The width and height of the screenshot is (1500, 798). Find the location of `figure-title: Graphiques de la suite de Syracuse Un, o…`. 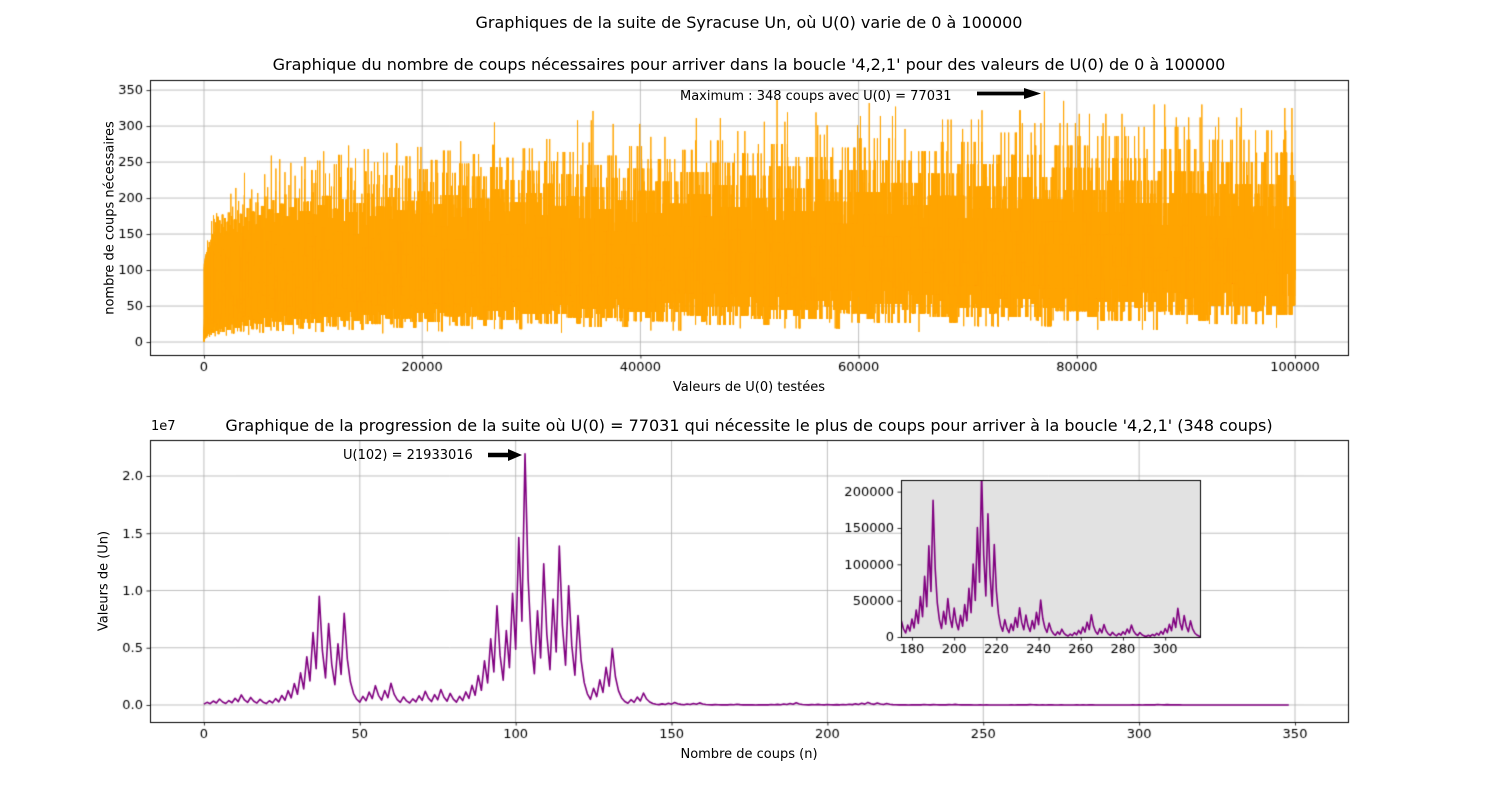

figure-title: Graphiques de la suite de Syracuse Un, o… is located at coordinates (749, 22).